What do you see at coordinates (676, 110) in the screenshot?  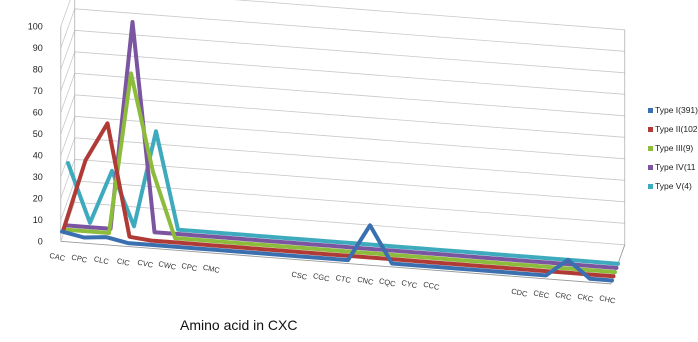 I see `legend-label: Type I(391)` at bounding box center [676, 110].